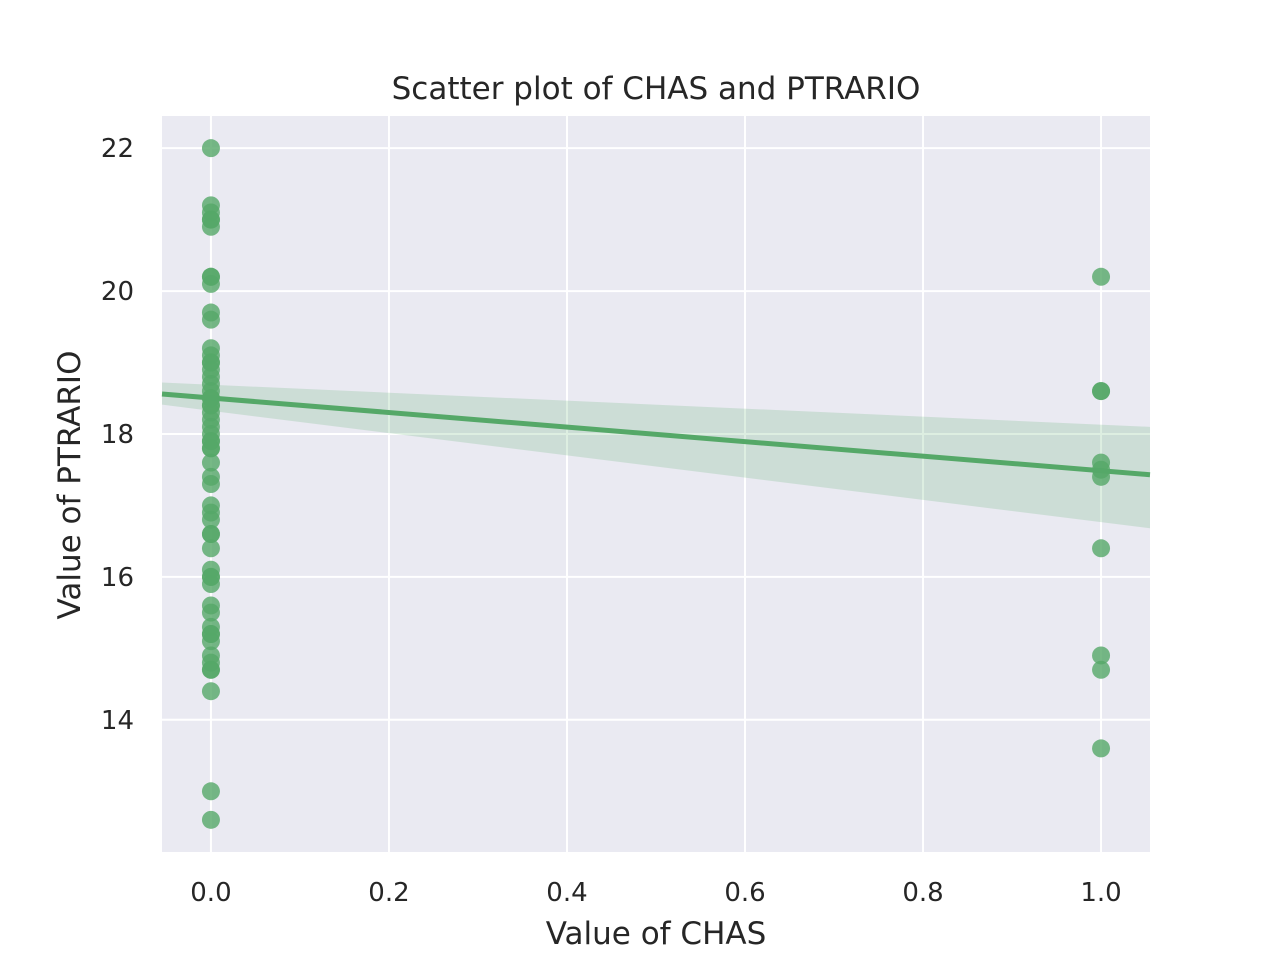 This screenshot has width=1280, height=964. I want to click on x-tick-label: 0.6, so click(744, 893).